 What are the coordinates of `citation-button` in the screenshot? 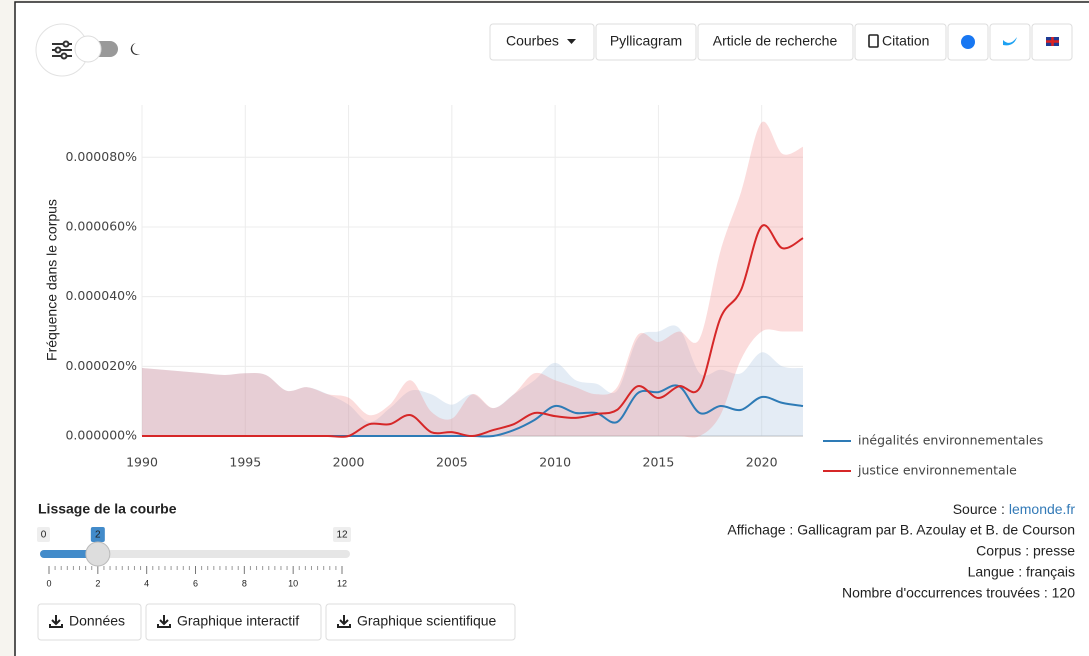 It's located at (900, 42).